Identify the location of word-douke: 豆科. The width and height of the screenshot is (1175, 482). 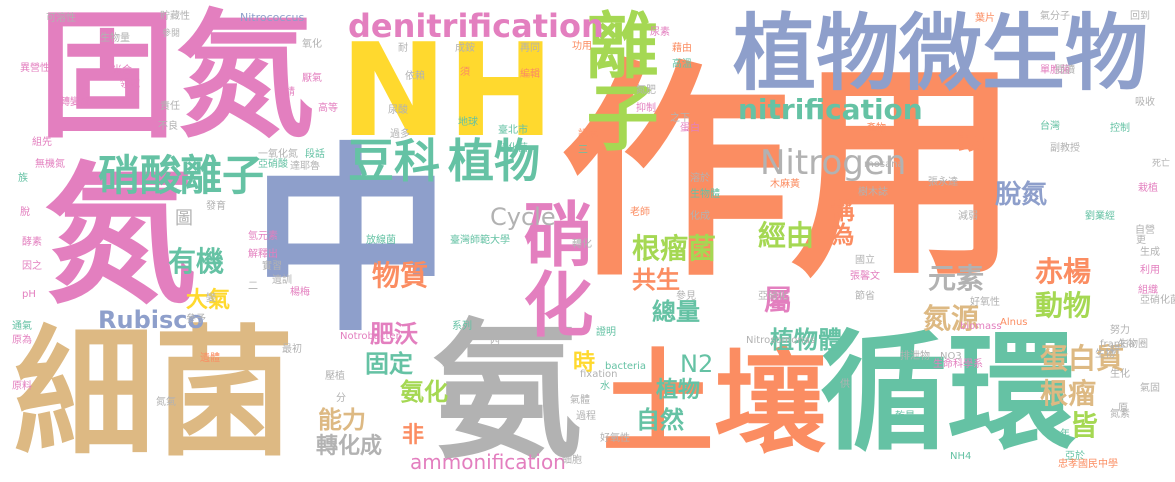
(394, 161).